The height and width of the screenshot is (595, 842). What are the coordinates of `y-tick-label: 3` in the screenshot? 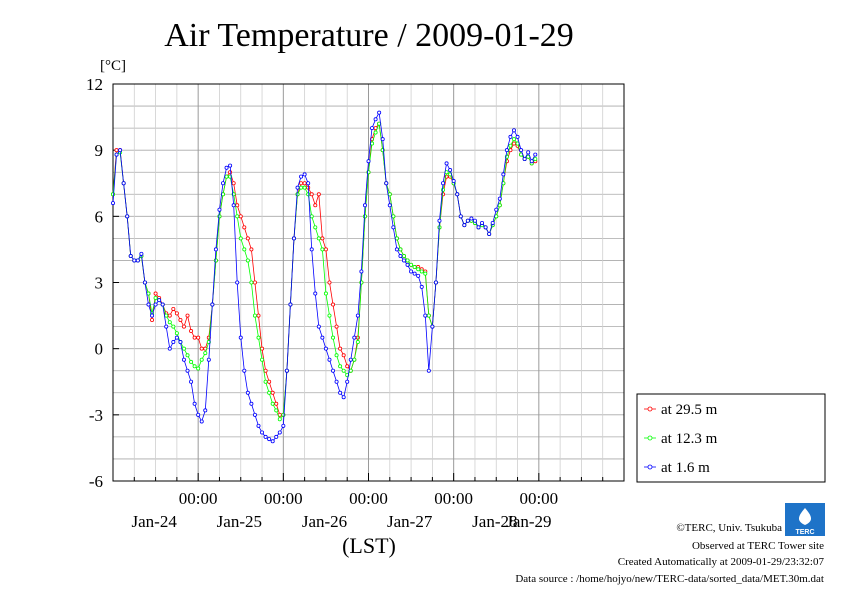 It's located at (99, 283).